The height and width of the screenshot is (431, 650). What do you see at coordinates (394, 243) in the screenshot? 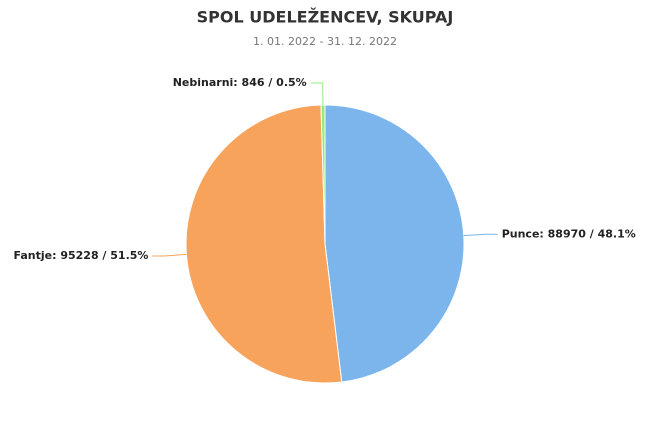
I see `pie-slice` at bounding box center [394, 243].